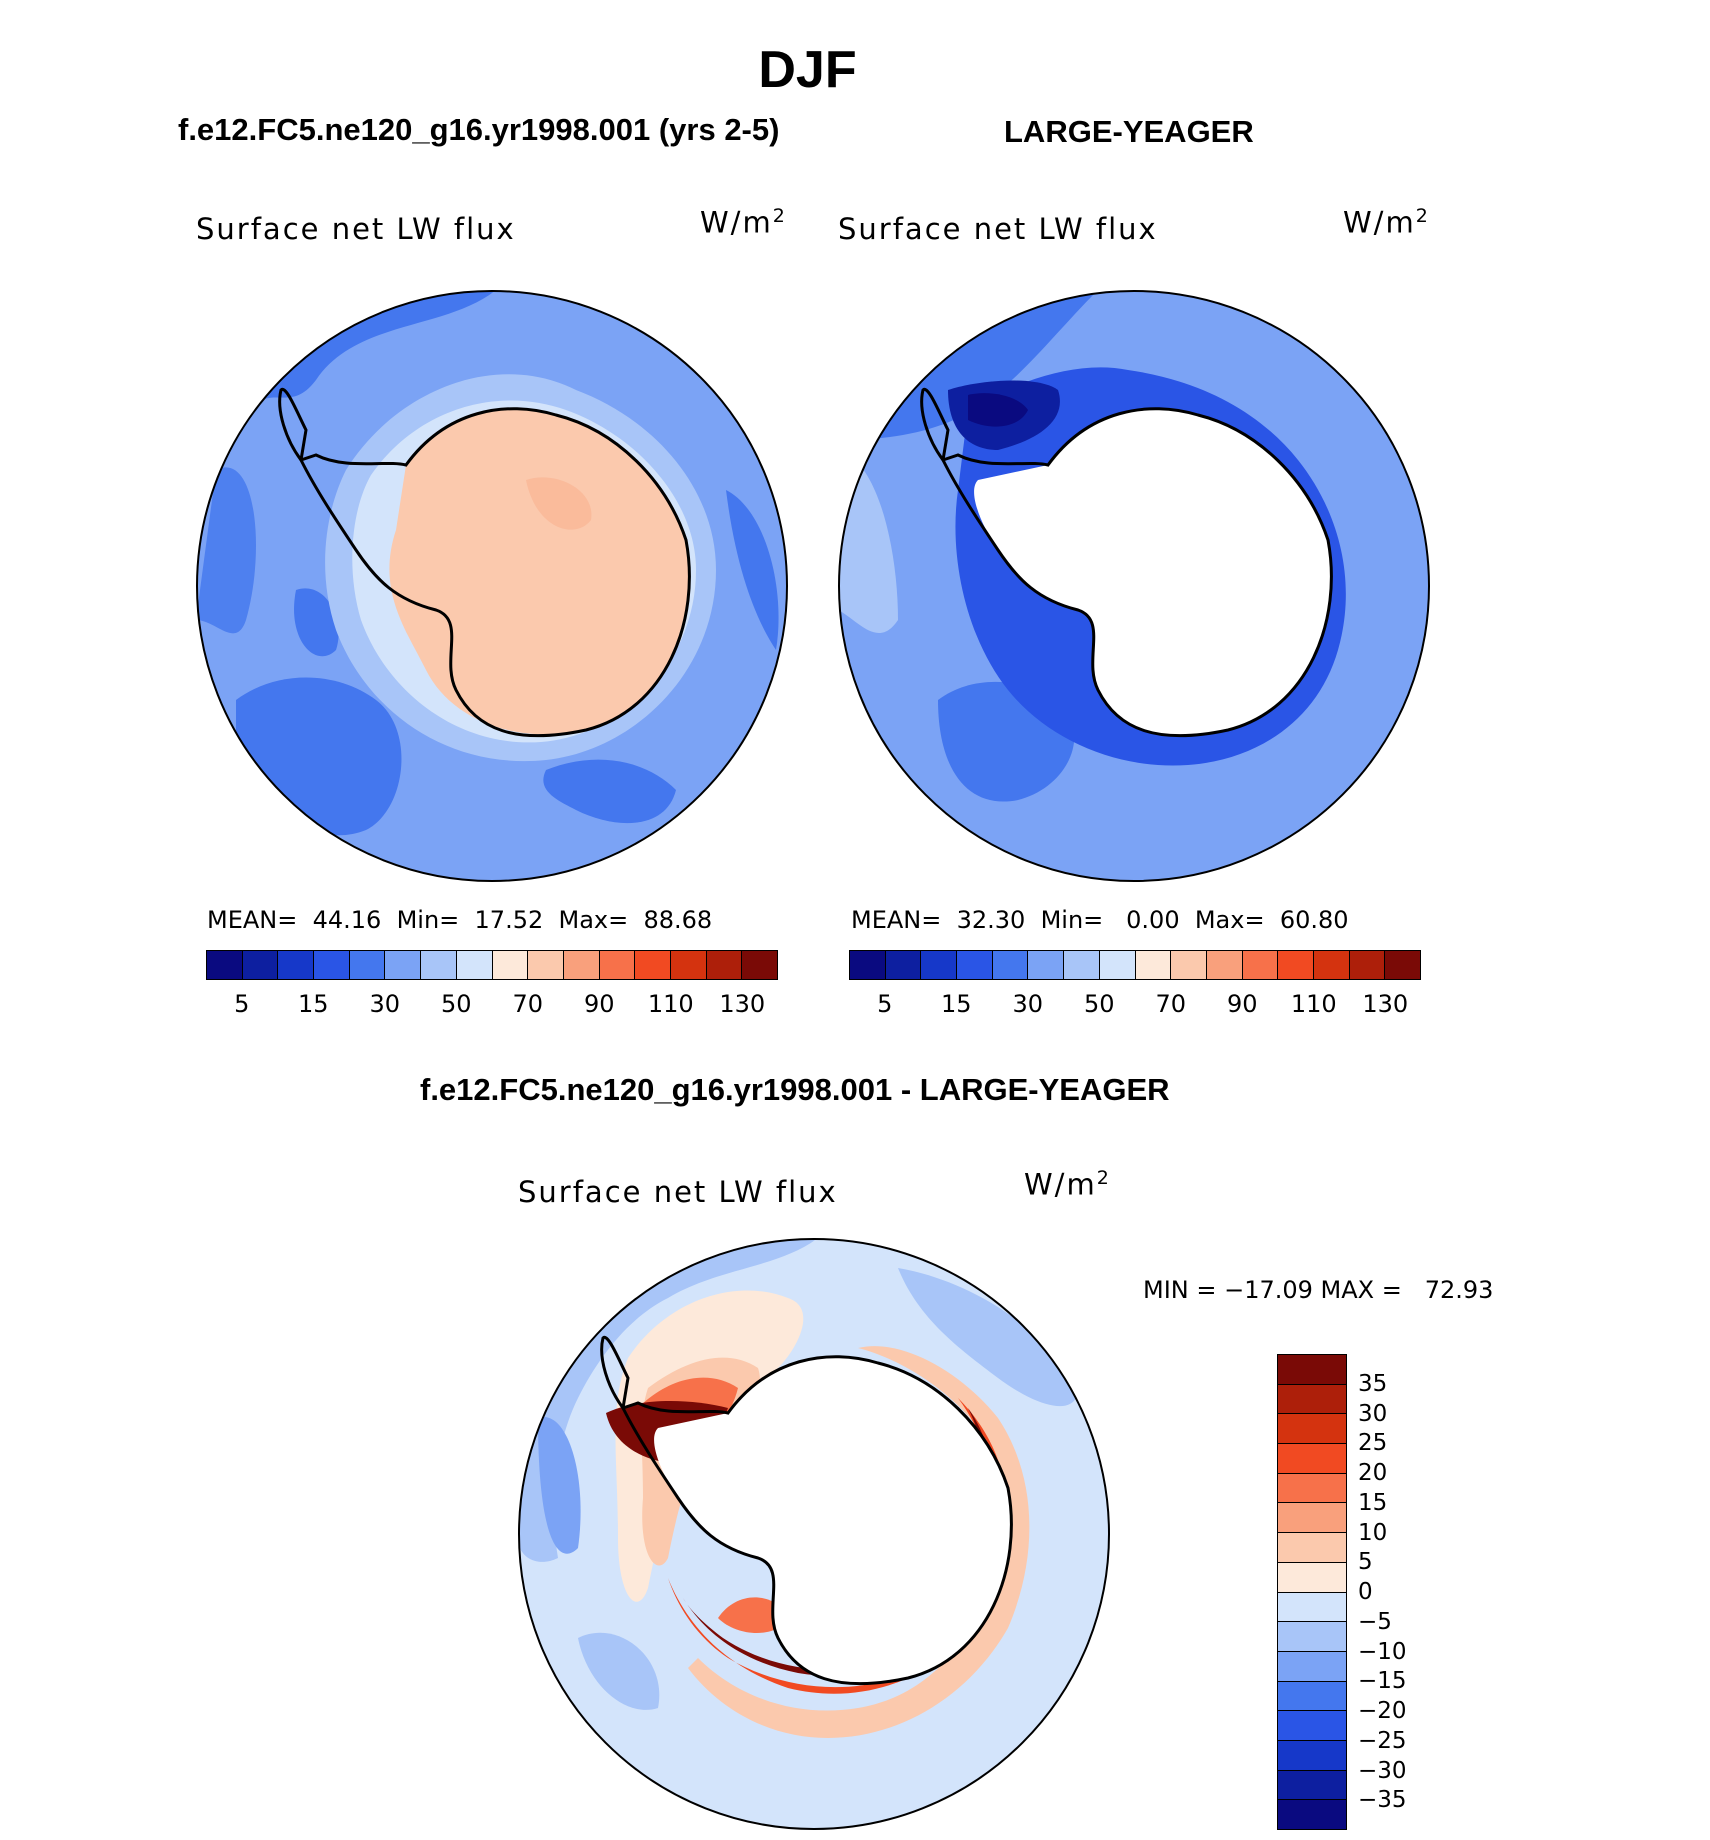  I want to click on colorbar-tick-label: 0, so click(1365, 1592).